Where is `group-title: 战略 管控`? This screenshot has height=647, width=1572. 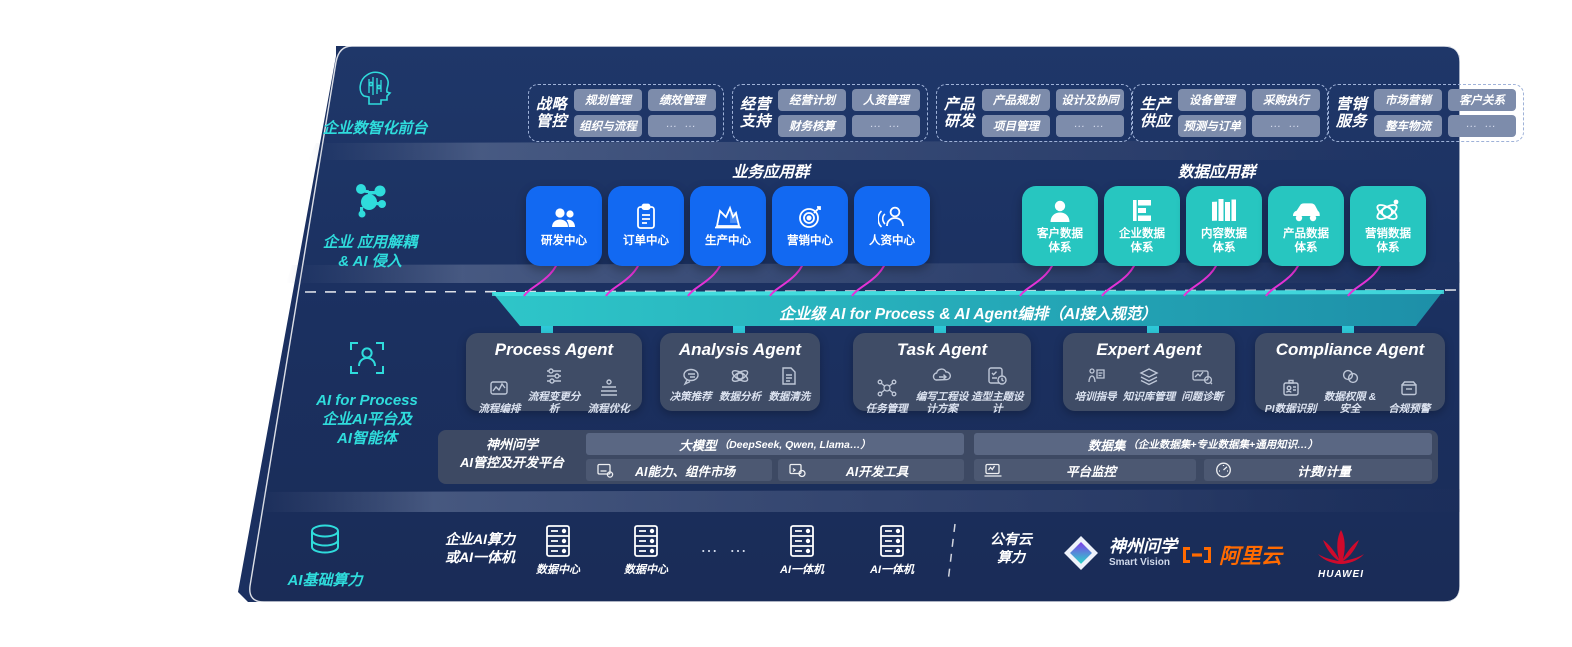
group-title: 战略 管控 is located at coordinates (552, 112).